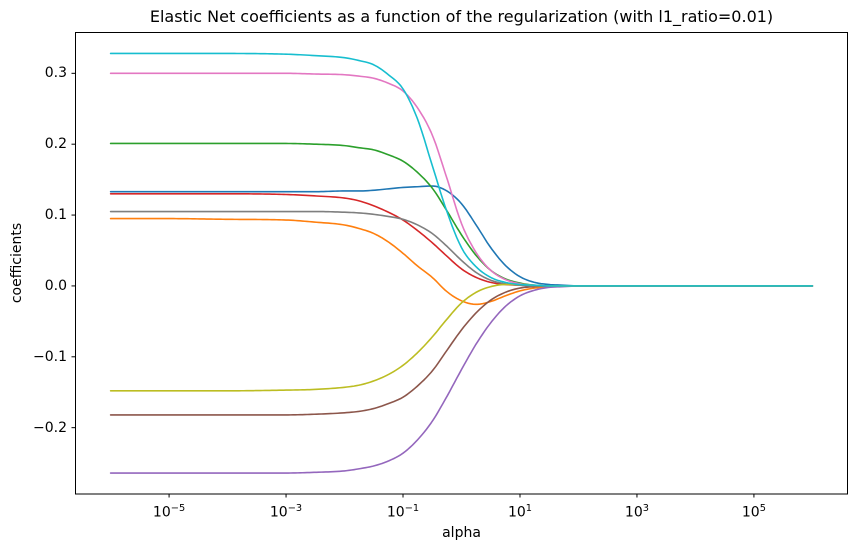 This screenshot has width=857, height=552. Describe the element at coordinates (403, 512) in the screenshot. I see `x-tick-label: 10⁻¹` at that location.